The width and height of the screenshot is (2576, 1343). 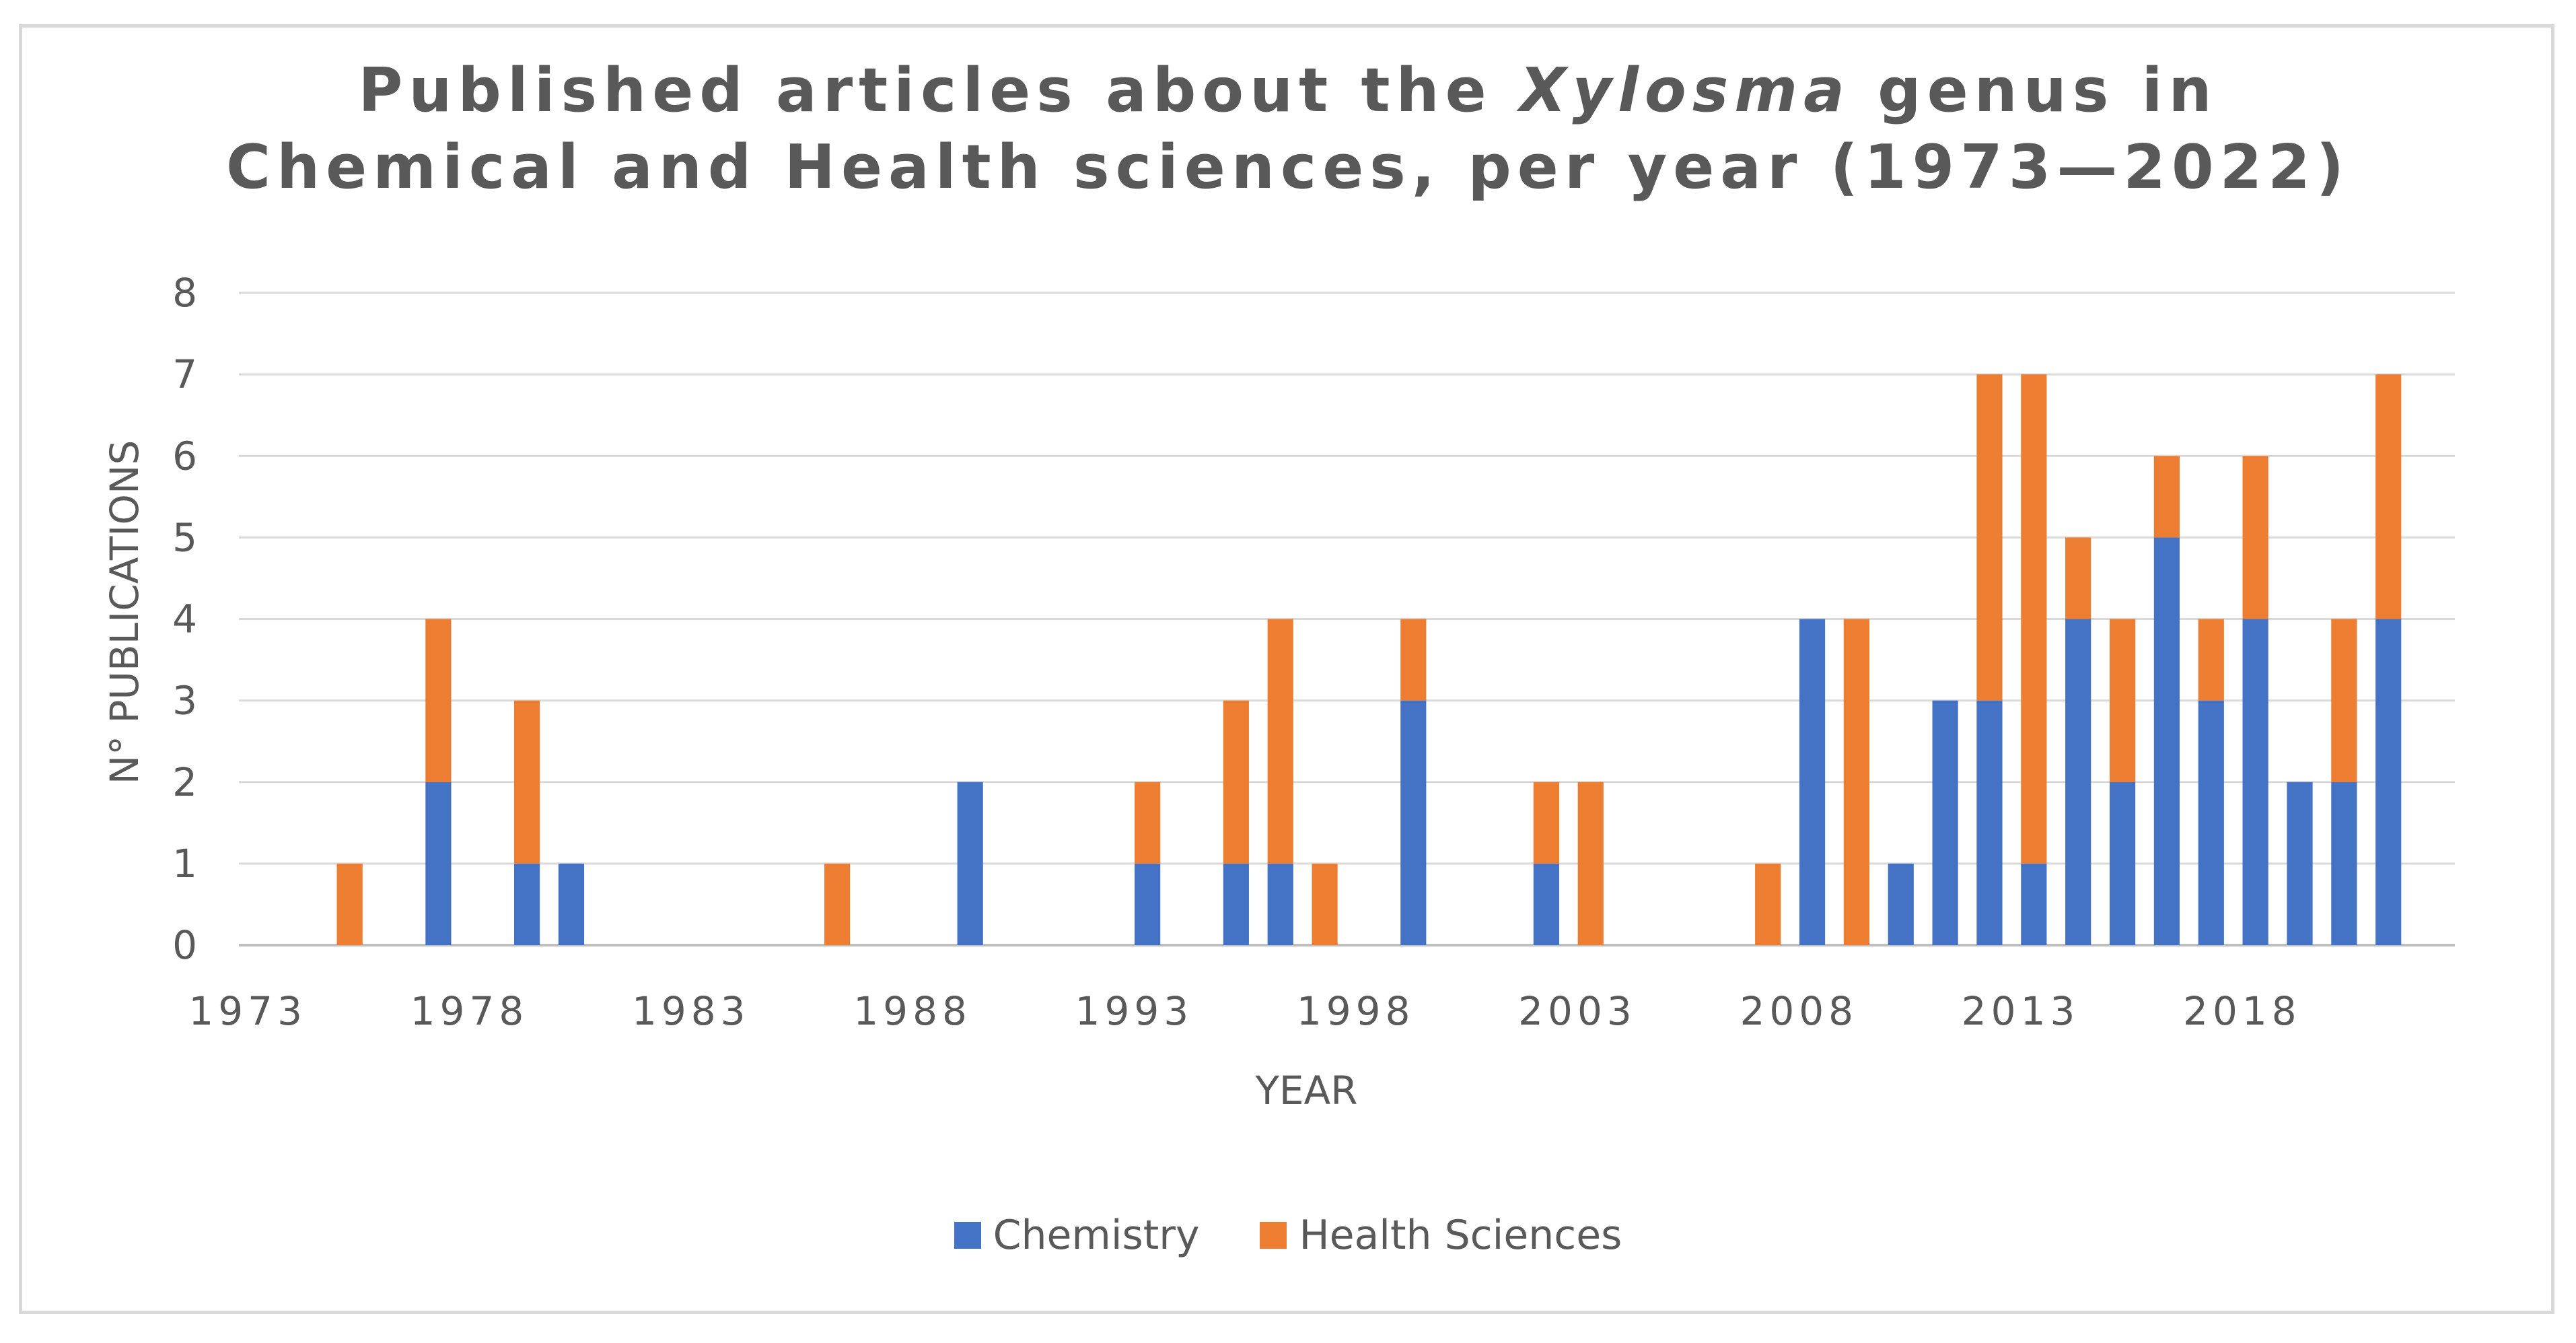 I want to click on bar-health-sciences-1986, so click(x=837, y=904).